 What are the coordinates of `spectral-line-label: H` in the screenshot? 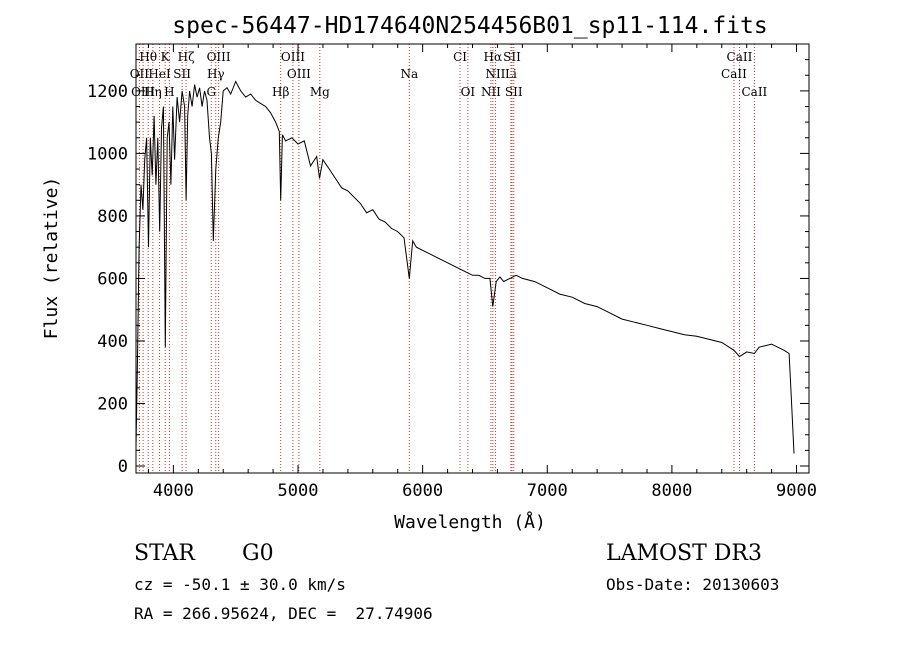 It's located at (169, 92).